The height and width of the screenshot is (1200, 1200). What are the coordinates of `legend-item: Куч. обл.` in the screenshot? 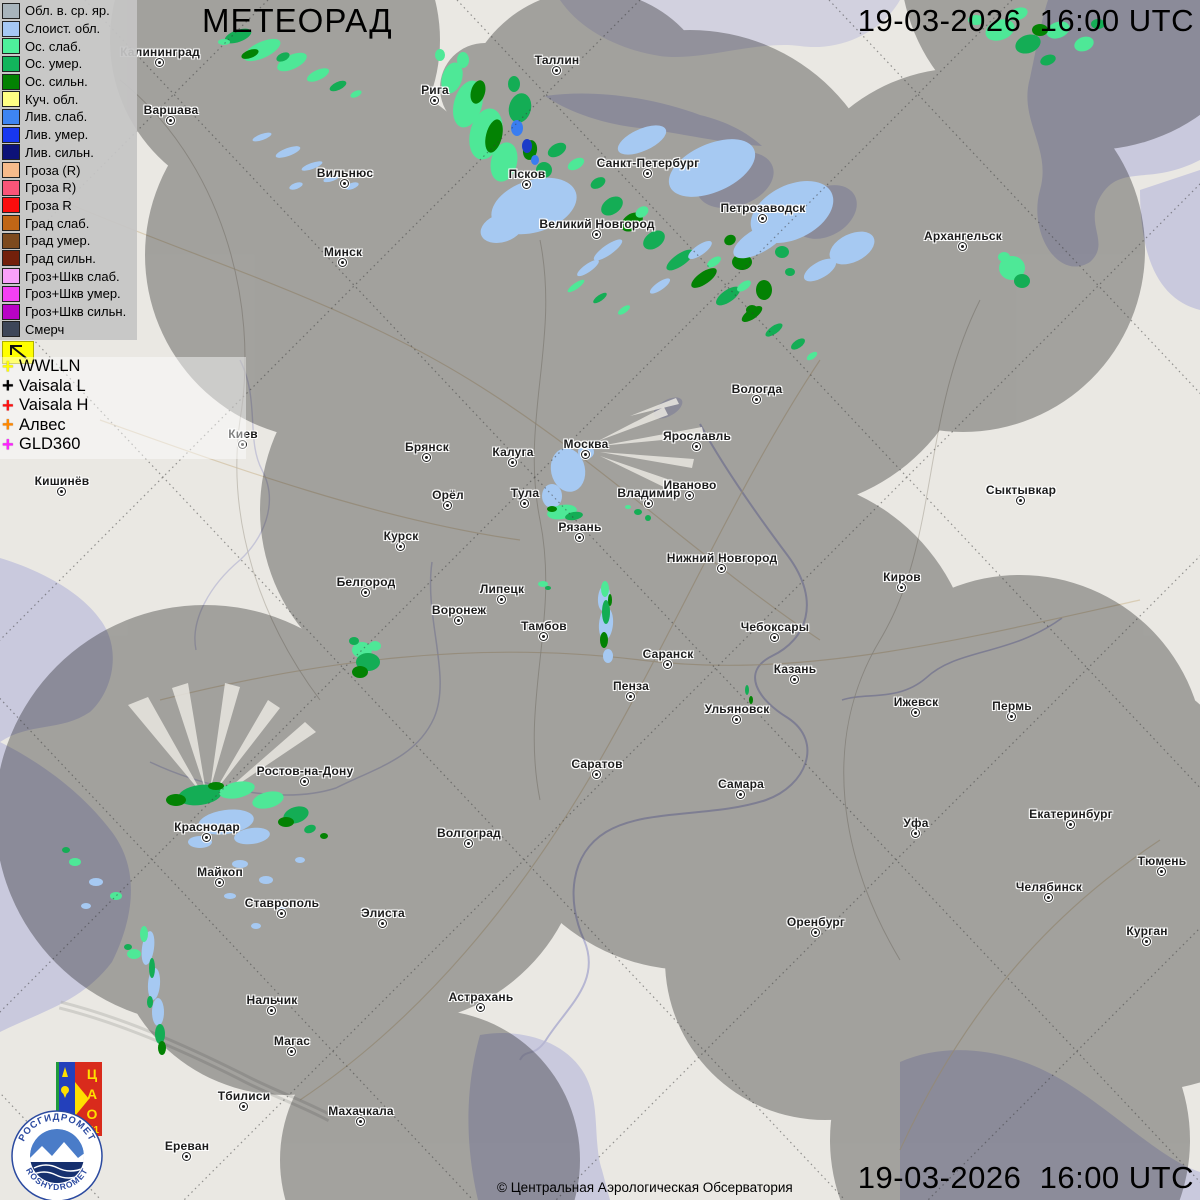 It's located at (69, 99).